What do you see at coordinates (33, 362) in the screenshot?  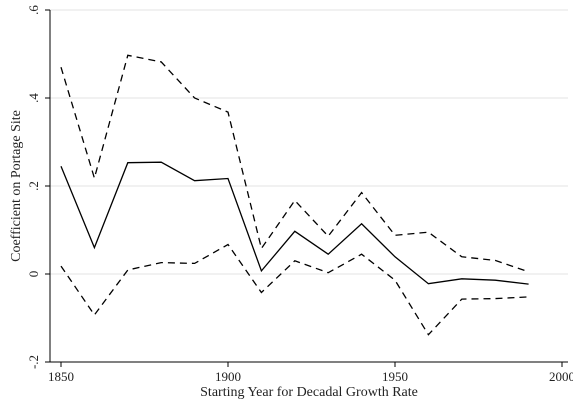 I see `y-tick-label-0: -.2` at bounding box center [33, 362].